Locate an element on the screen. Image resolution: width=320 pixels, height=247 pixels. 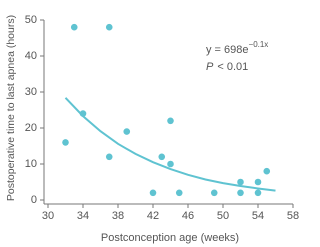
x-tick-label: 46 is located at coordinates (188, 216).